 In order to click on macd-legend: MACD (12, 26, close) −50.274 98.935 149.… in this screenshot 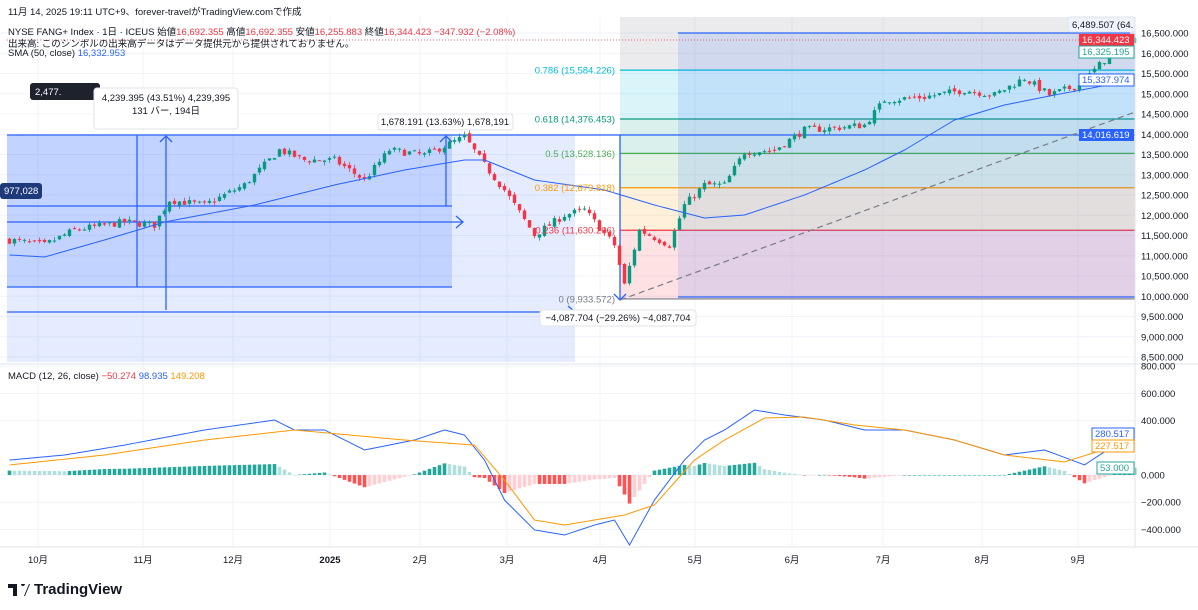, I will do `click(106, 376)`.